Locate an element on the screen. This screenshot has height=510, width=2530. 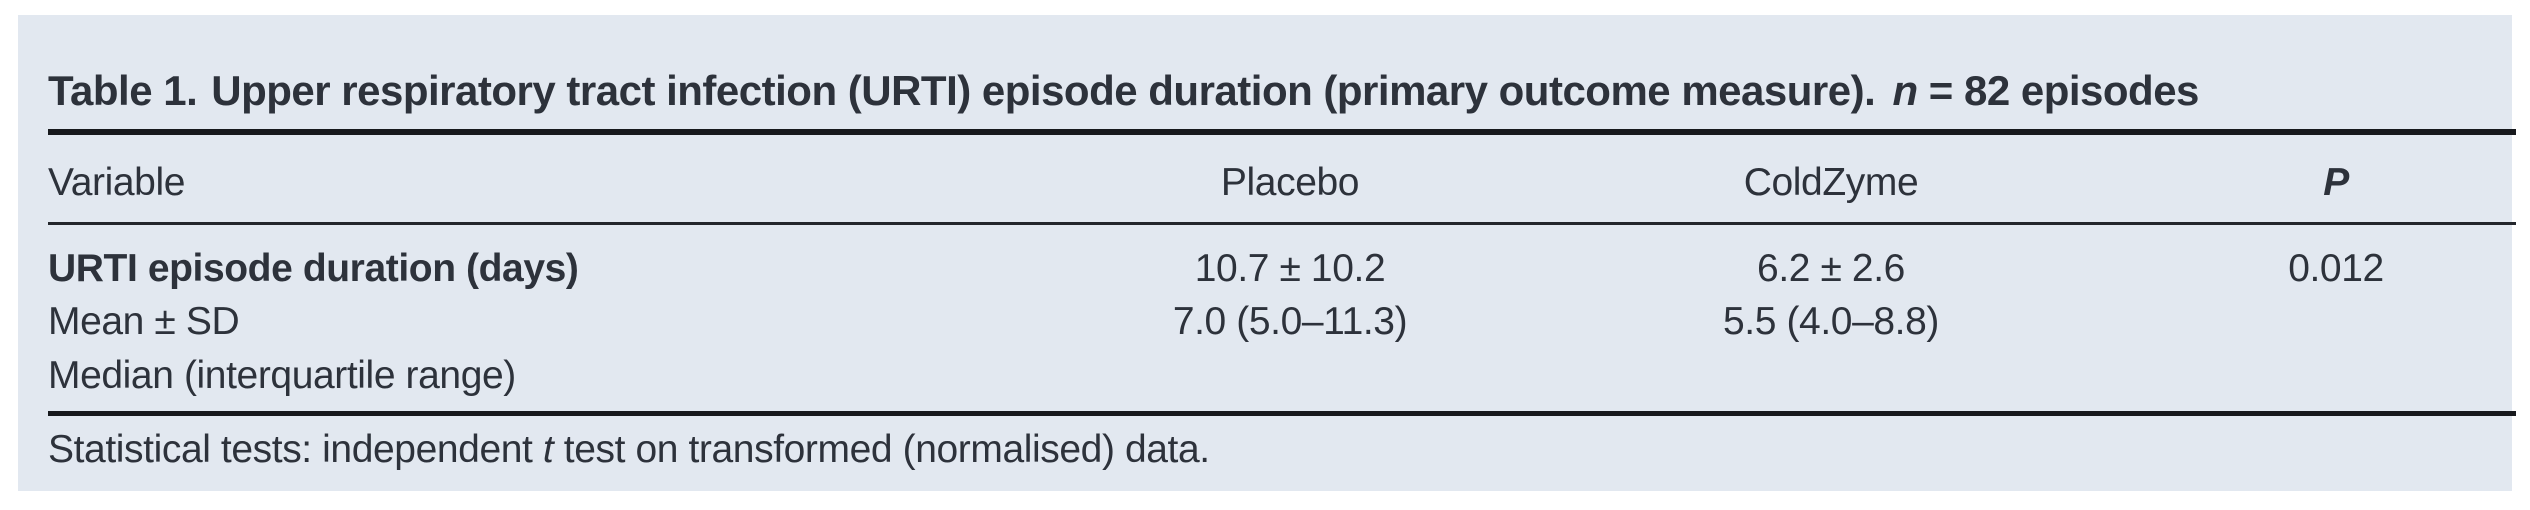
sample-size-value: = 82 episodes is located at coordinates (2064, 90).